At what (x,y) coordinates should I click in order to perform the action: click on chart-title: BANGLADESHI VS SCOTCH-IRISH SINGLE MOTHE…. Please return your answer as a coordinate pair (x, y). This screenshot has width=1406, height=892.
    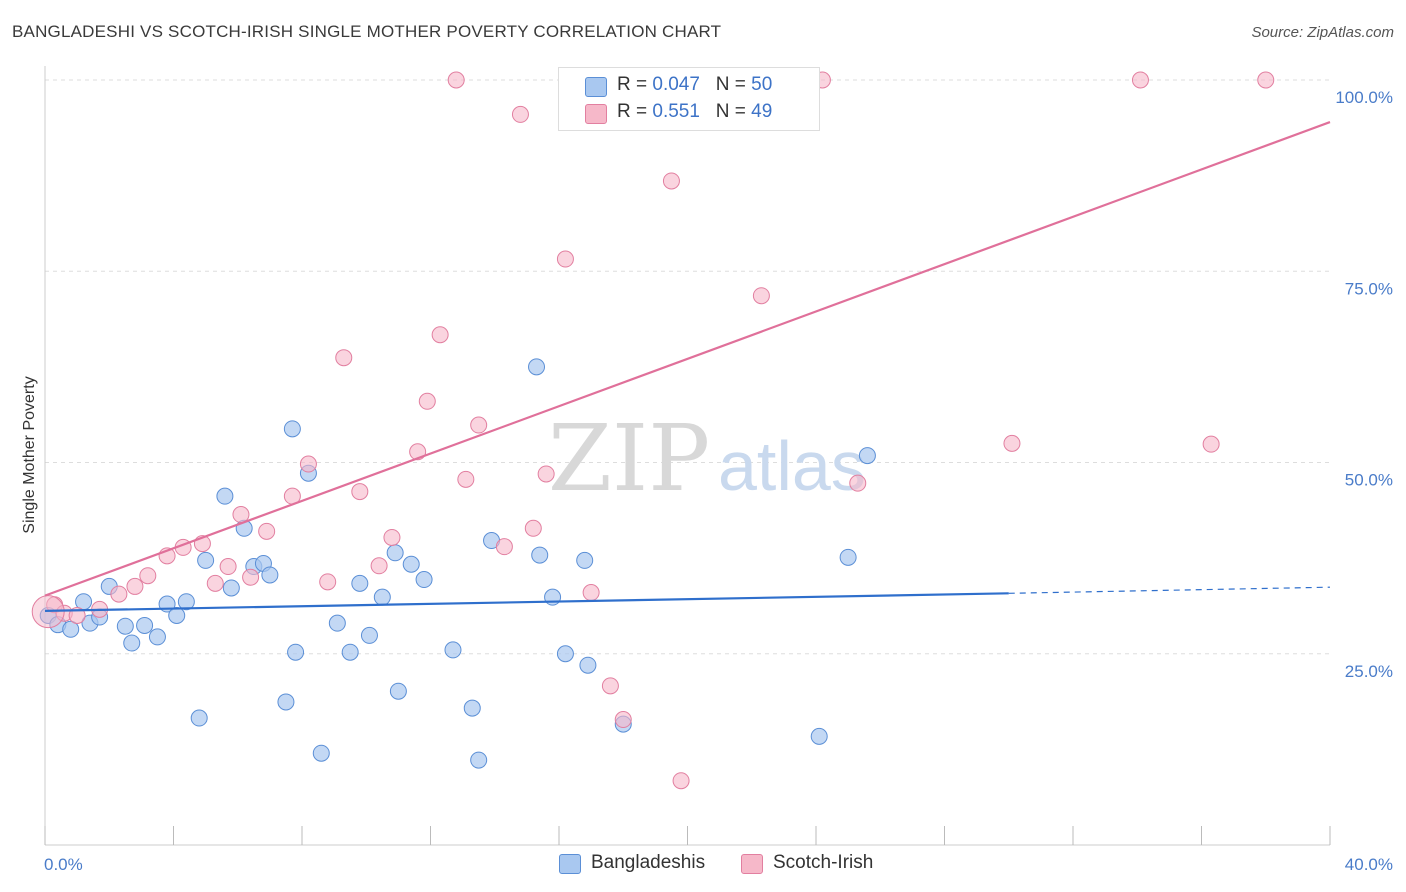
    Looking at the image, I should click on (367, 31).